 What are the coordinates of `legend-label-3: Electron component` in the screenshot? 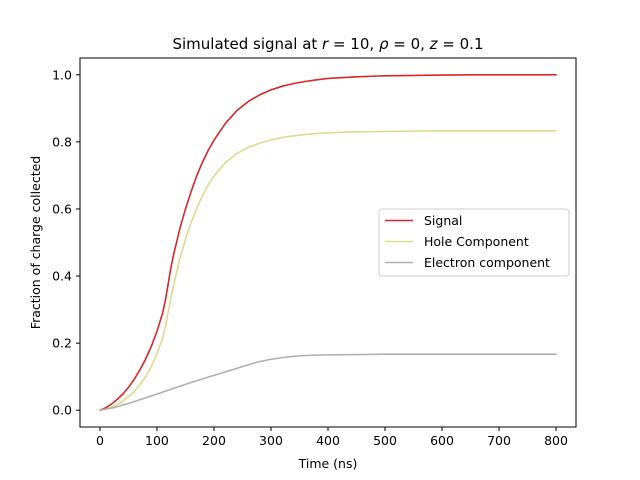 It's located at (487, 262).